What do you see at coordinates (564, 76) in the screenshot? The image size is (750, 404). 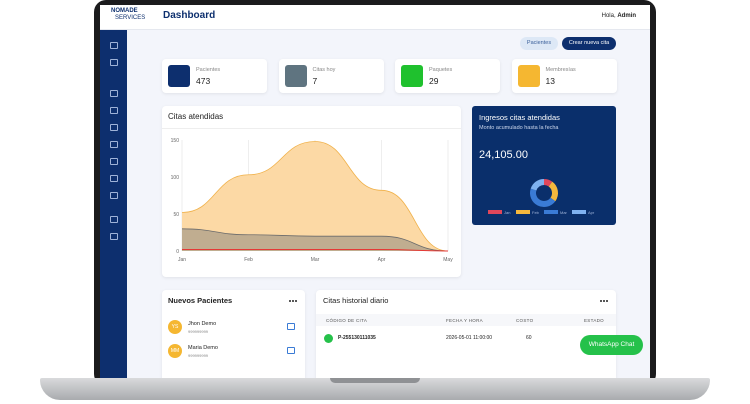 I see `stat-card: Membresías 13` at bounding box center [564, 76].